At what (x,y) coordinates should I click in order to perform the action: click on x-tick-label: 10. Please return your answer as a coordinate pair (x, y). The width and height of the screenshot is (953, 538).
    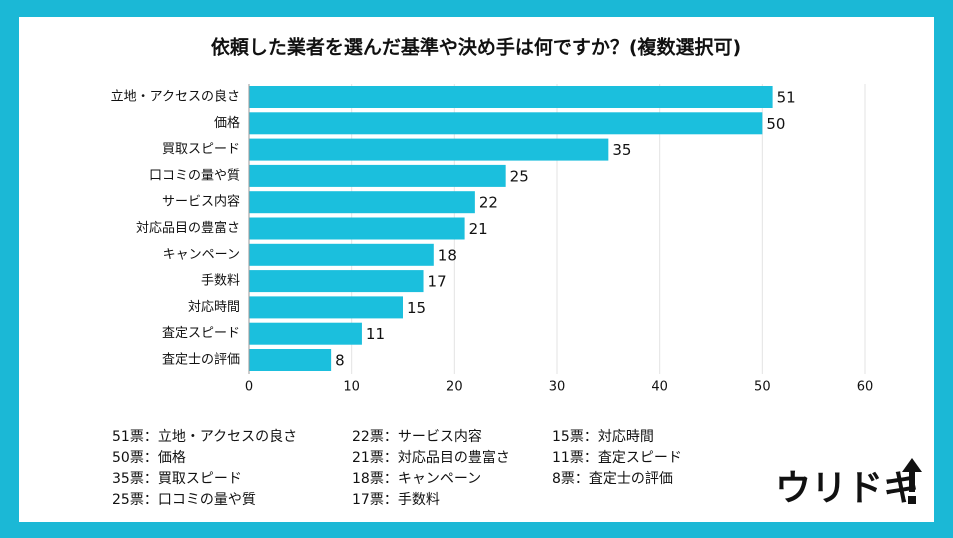
    Looking at the image, I should click on (351, 387).